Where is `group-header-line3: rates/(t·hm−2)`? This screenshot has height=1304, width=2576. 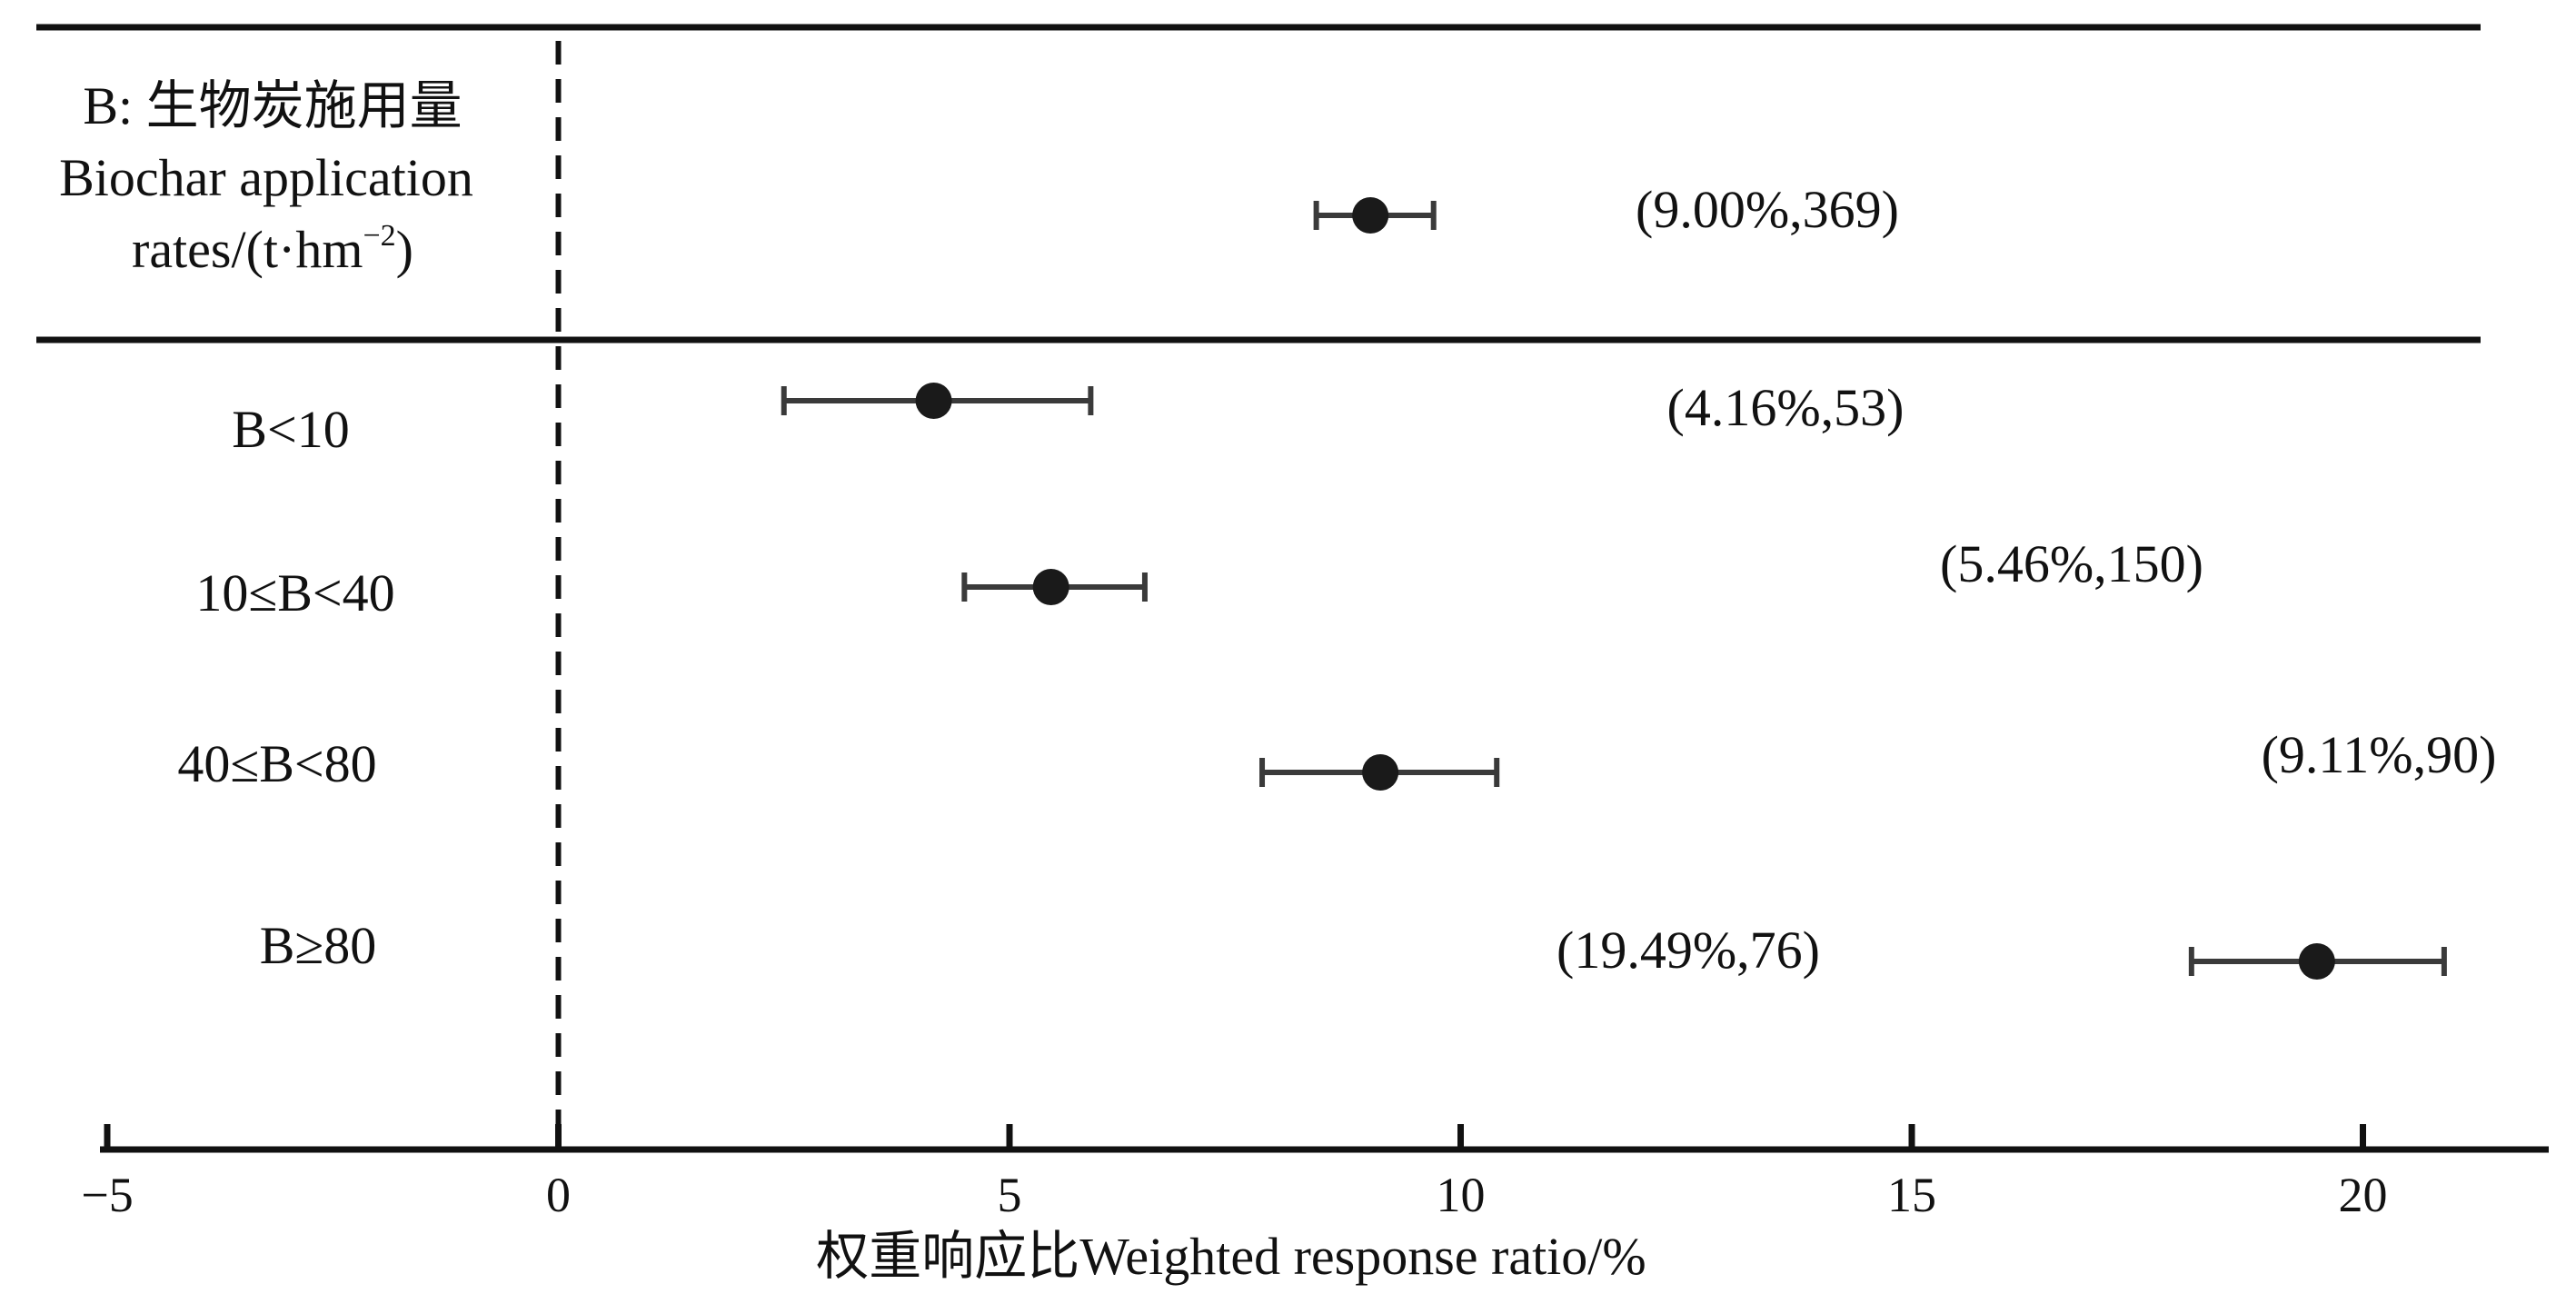 group-header-line3: rates/(t·hm−2) is located at coordinates (273, 249).